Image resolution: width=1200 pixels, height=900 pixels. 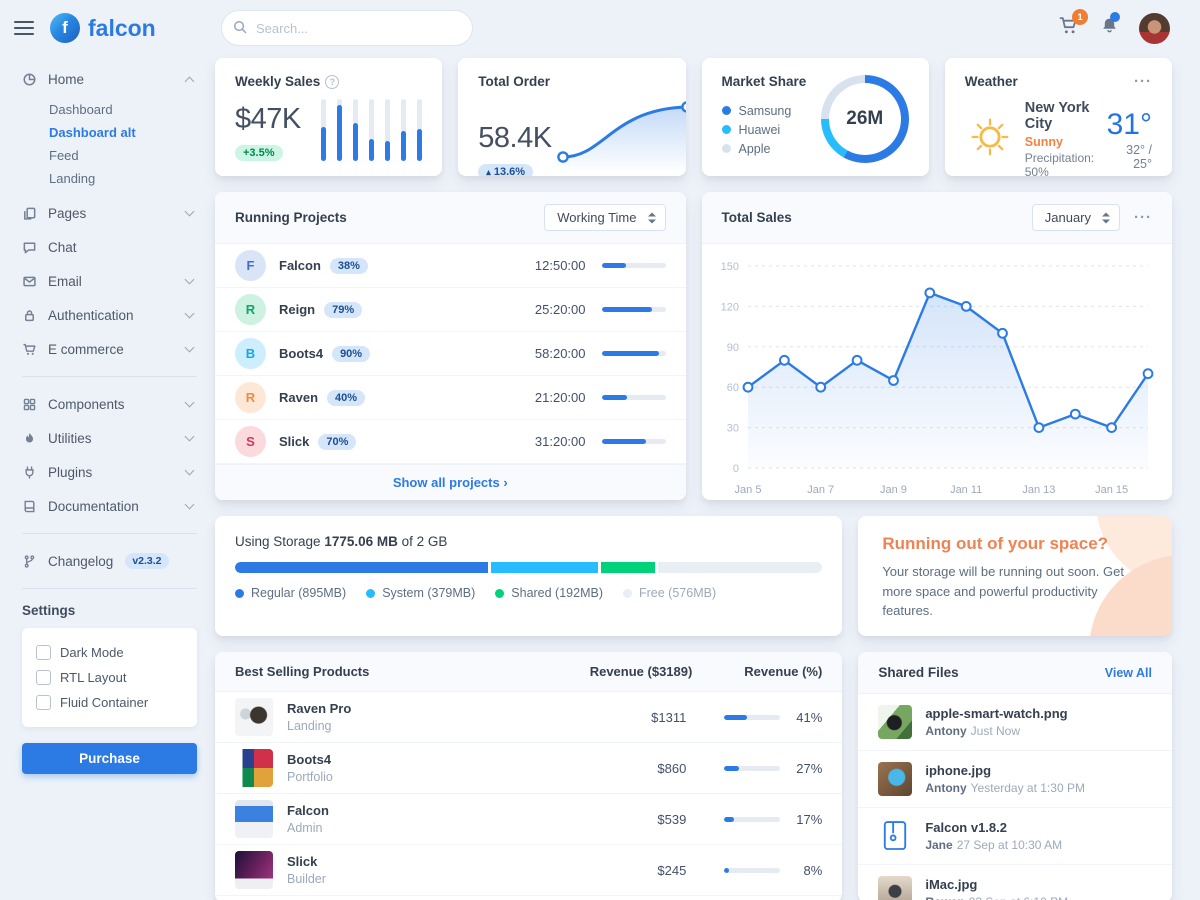 I want to click on cart-button: 1, so click(x=1073, y=24).